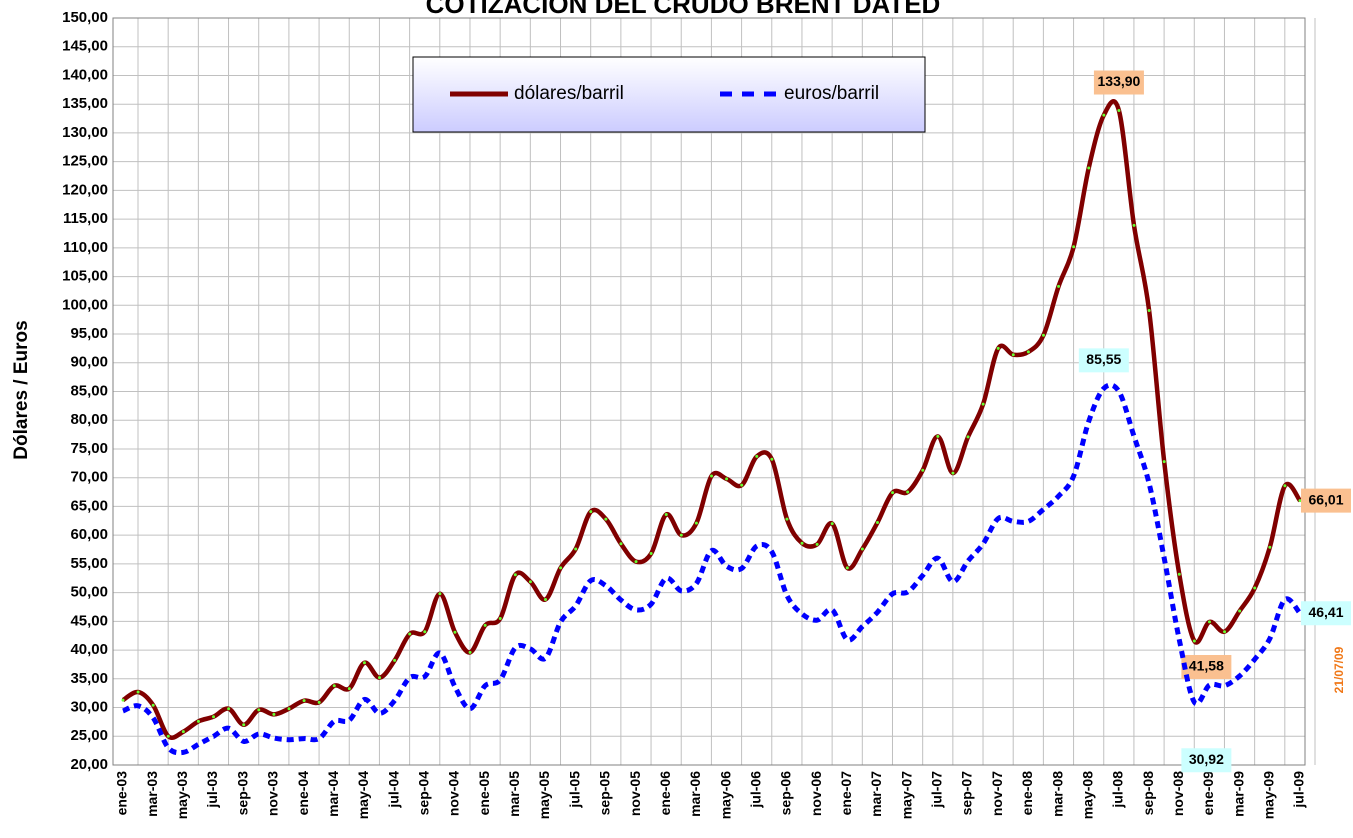 This screenshot has height=838, width=1353. What do you see at coordinates (1208, 793) in the screenshot?
I see `x-tick-label: ene-09` at bounding box center [1208, 793].